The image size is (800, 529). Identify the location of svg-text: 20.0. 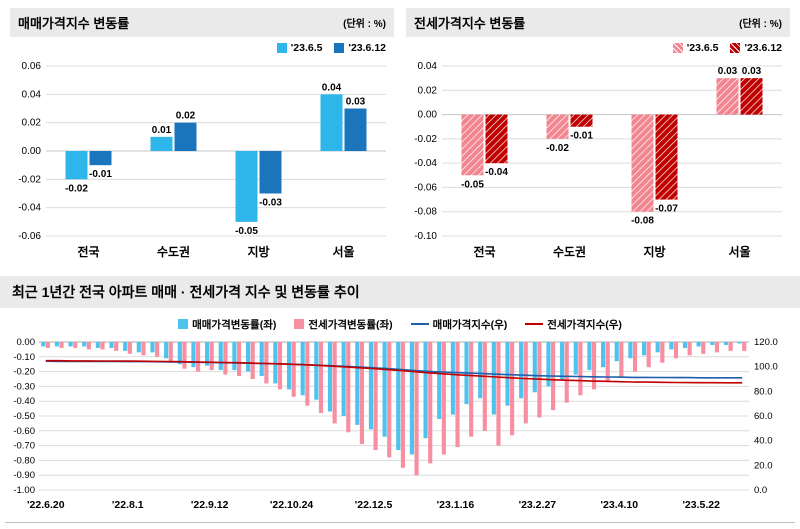
(763, 465).